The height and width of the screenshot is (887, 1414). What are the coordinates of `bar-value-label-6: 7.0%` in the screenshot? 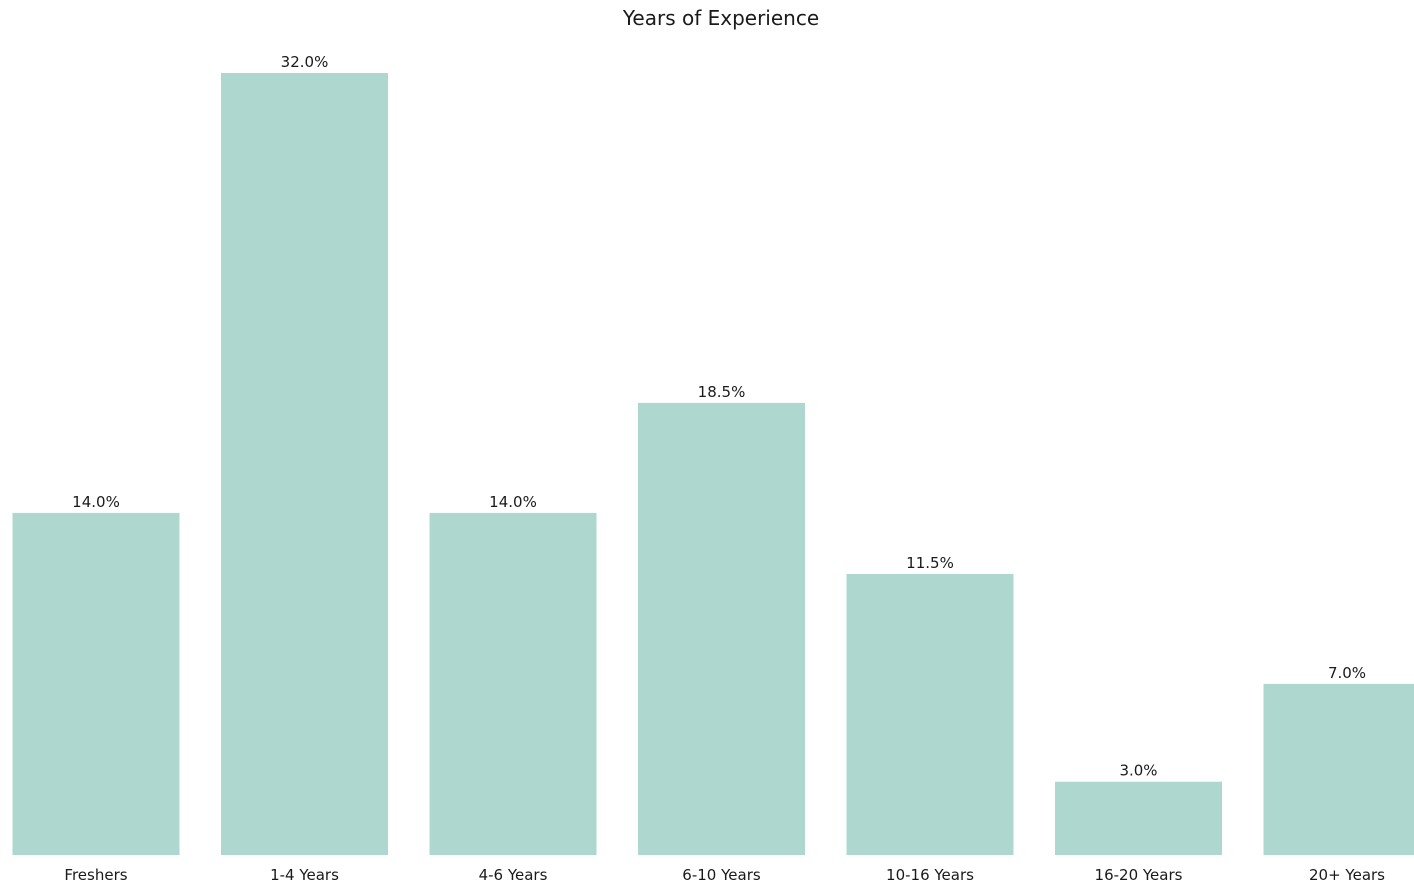 It's located at (1347, 673).